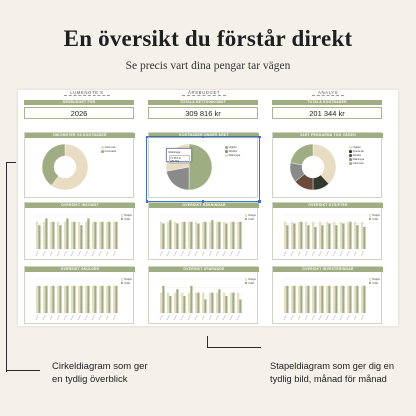 The width and height of the screenshot is (416, 416). Describe the element at coordinates (203, 113) in the screenshot. I see `kpi-income-value: 309 816 kr` at that location.